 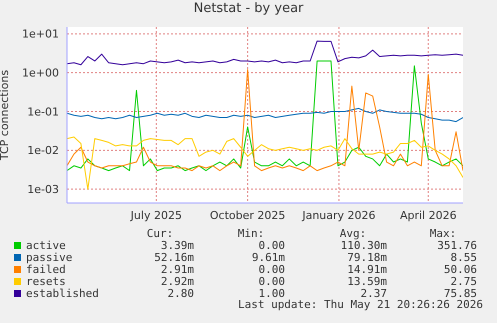 I want to click on text: 79.18m, so click(x=367, y=257).